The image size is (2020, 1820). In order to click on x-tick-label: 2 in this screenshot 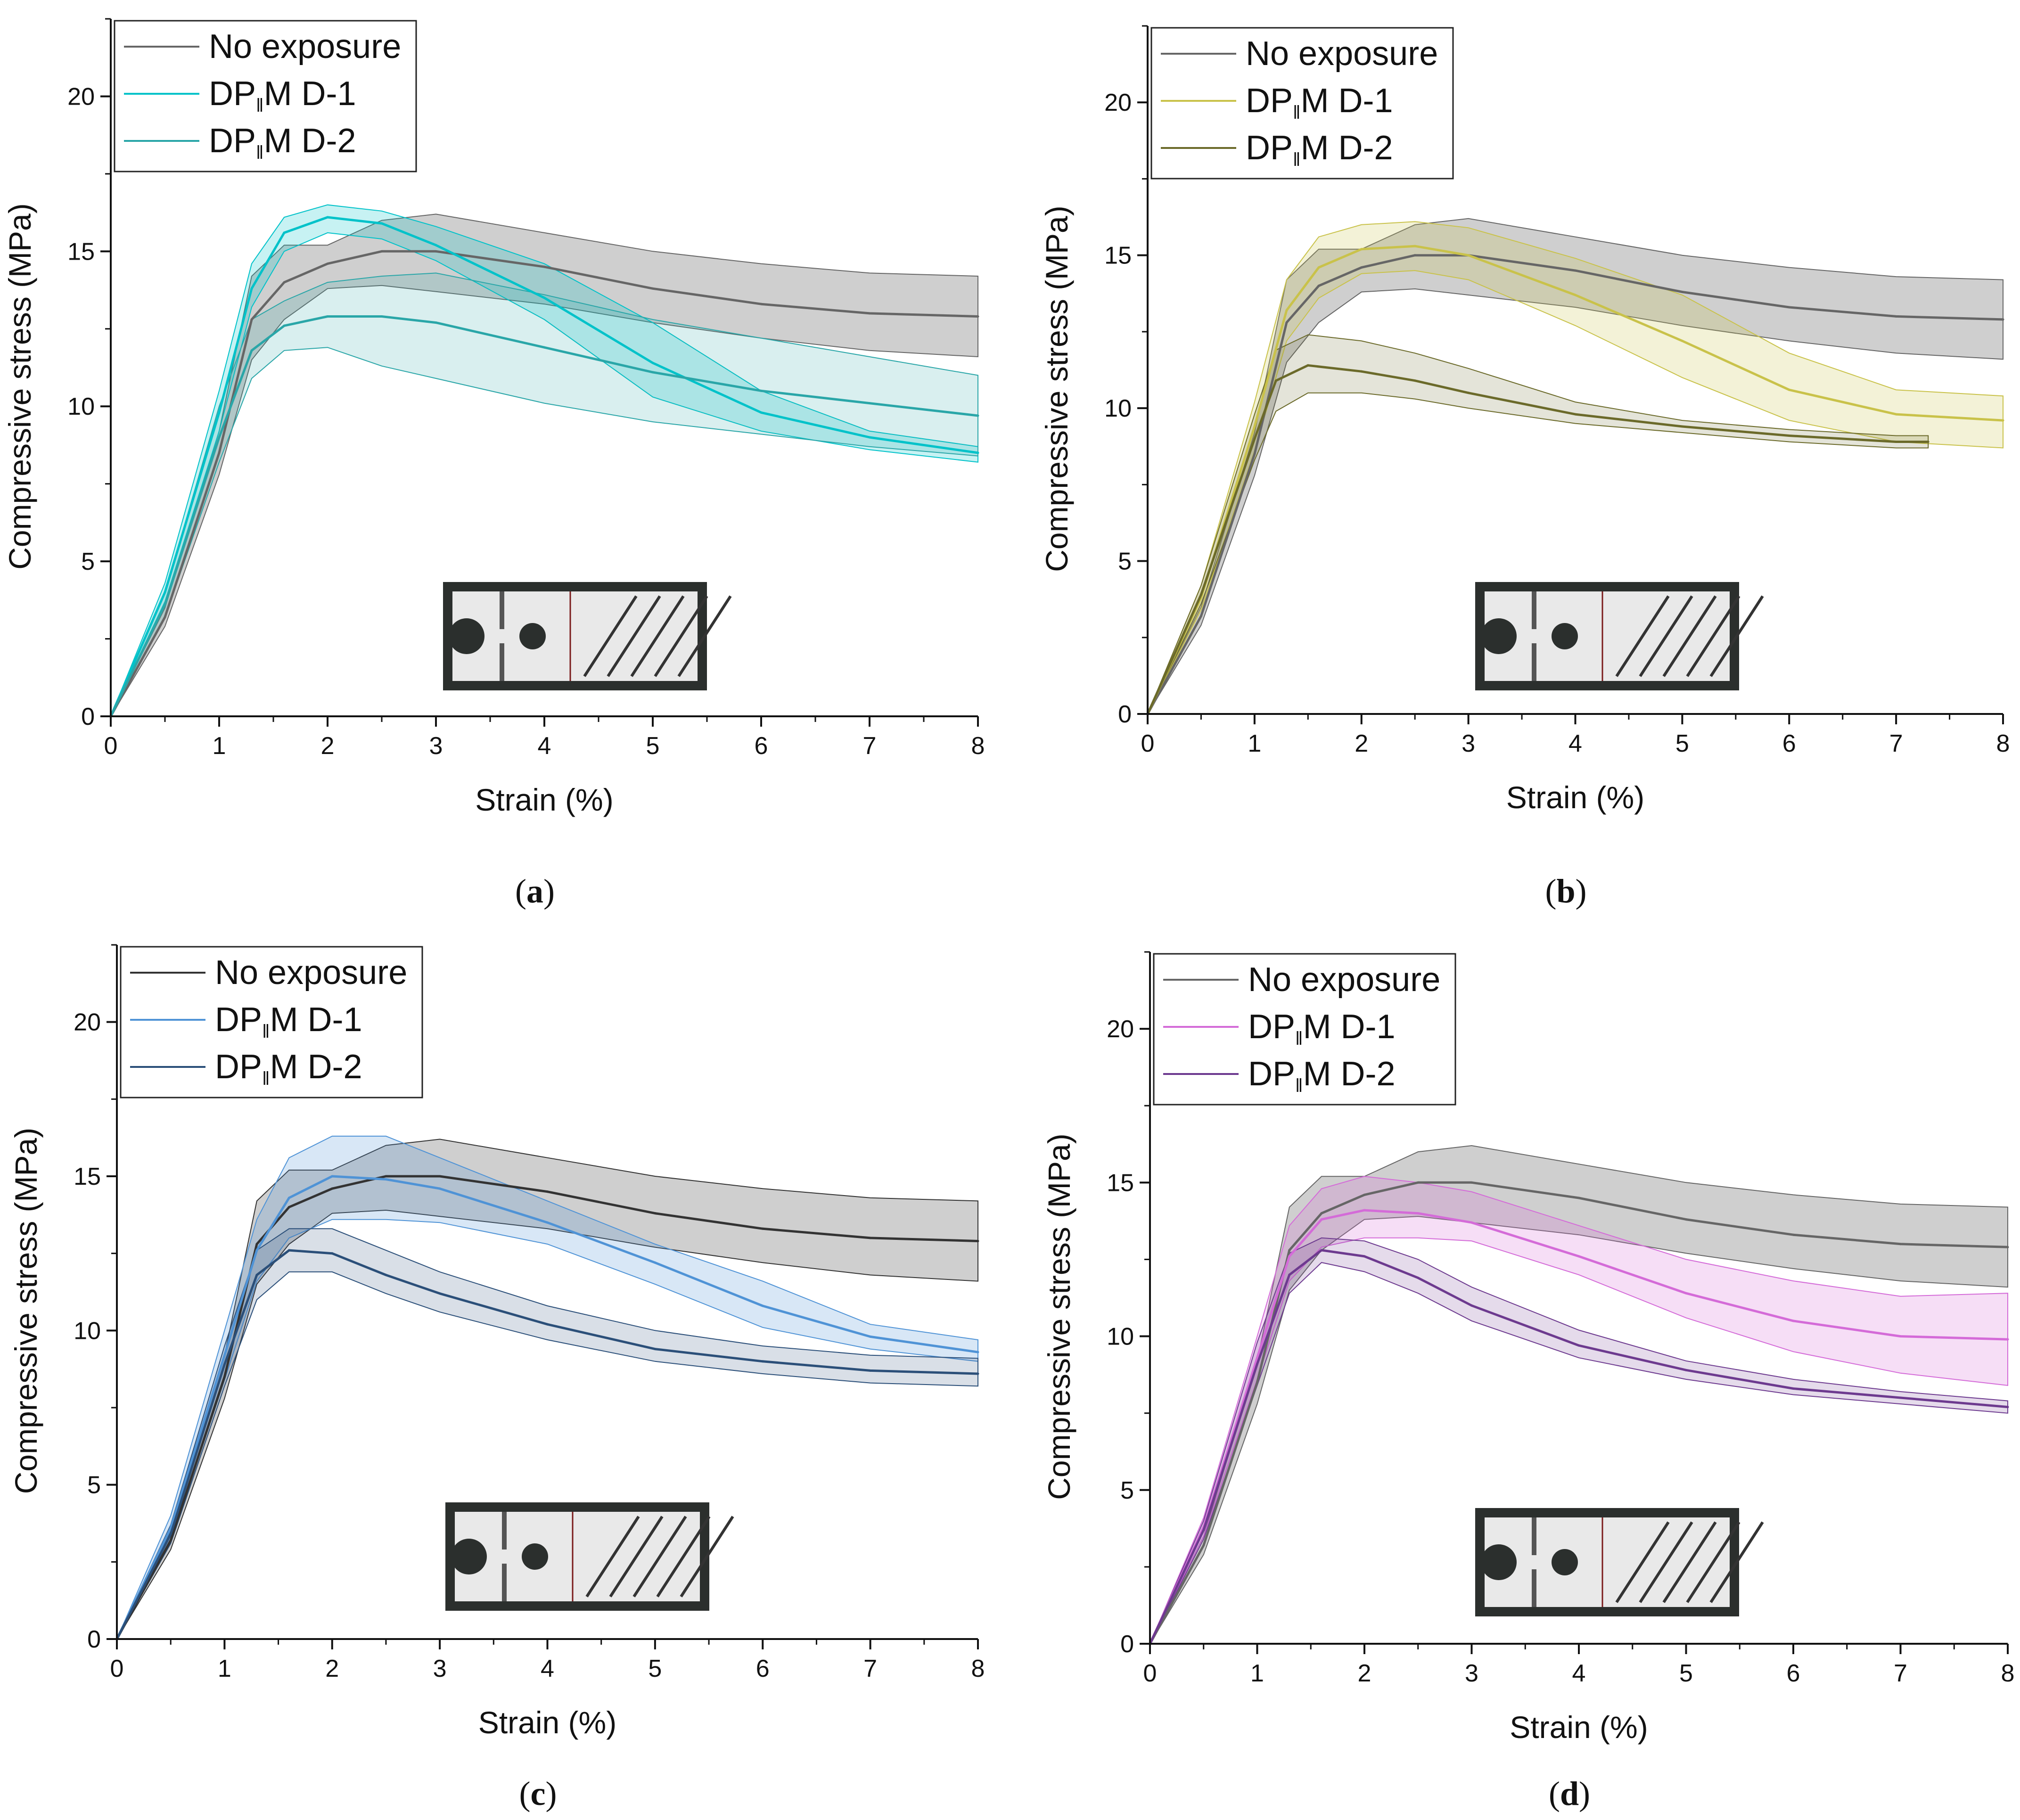, I will do `click(1361, 743)`.